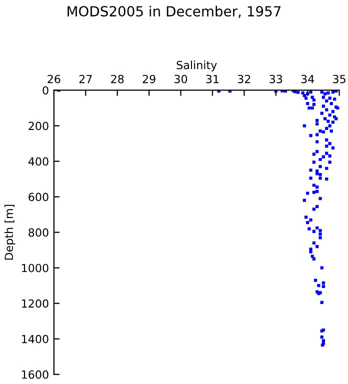 Image resolution: width=348 pixels, height=384 pixels. What do you see at coordinates (276, 79) in the screenshot?
I see `x-tick-label: 33` at bounding box center [276, 79].